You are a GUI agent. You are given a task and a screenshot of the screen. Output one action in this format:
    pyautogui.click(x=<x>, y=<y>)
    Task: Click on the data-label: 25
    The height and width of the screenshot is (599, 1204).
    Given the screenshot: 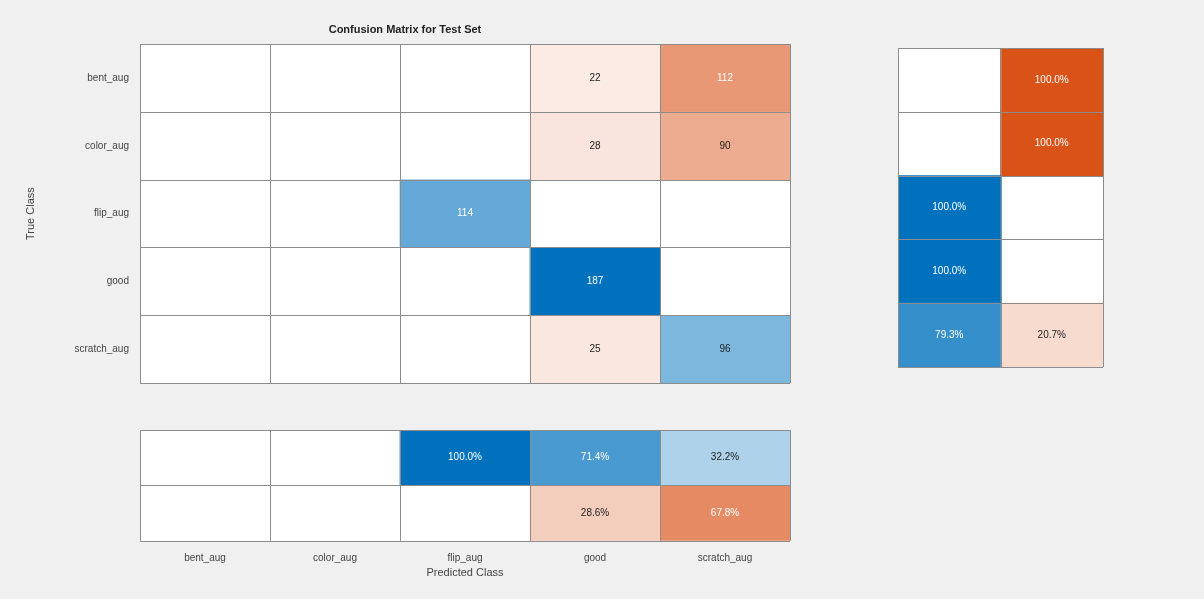 What is the action you would take?
    pyautogui.click(x=595, y=348)
    